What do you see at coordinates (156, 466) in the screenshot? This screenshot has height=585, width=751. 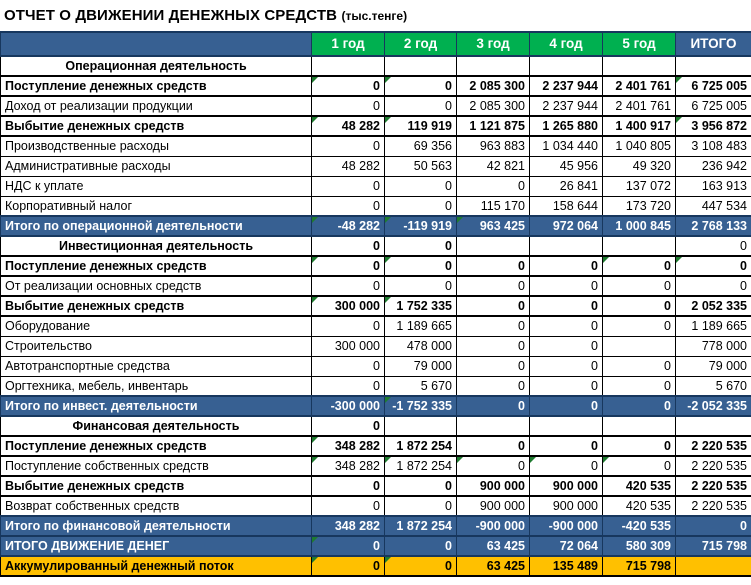 I see `row-label-cell: Поступление собственных средств` at bounding box center [156, 466].